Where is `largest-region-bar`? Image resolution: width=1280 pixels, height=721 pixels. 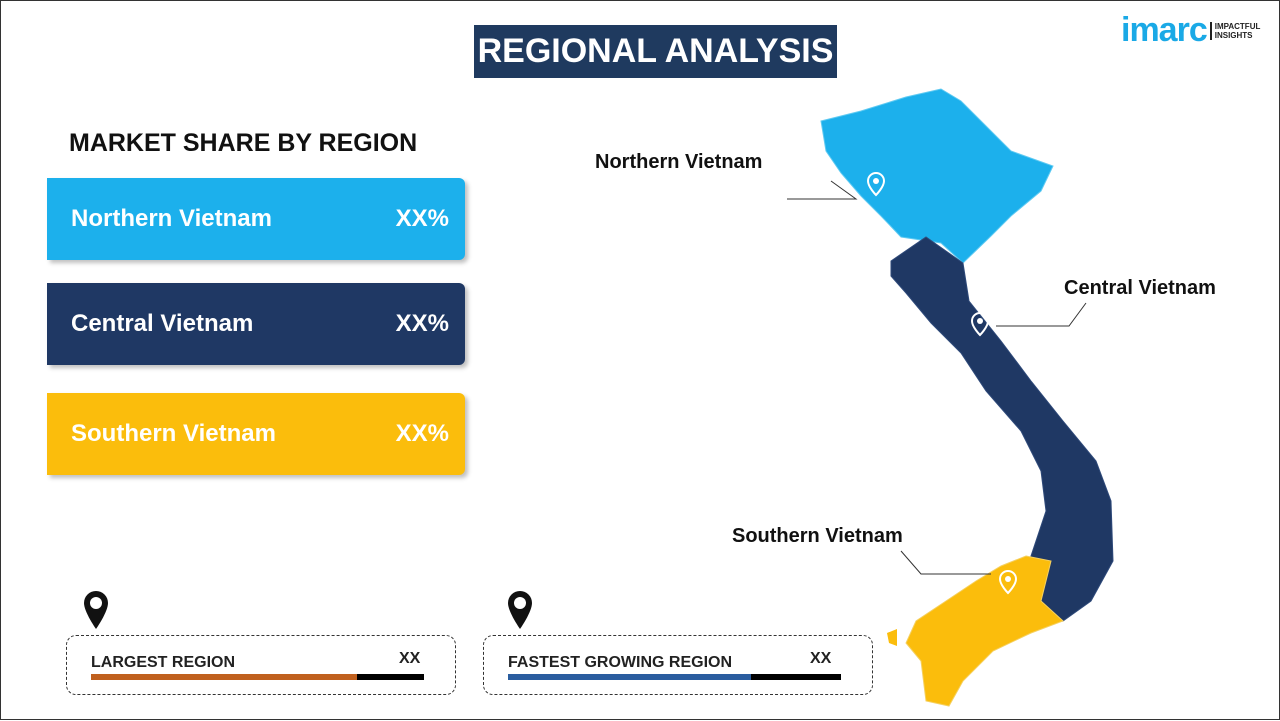 largest-region-bar is located at coordinates (257, 677).